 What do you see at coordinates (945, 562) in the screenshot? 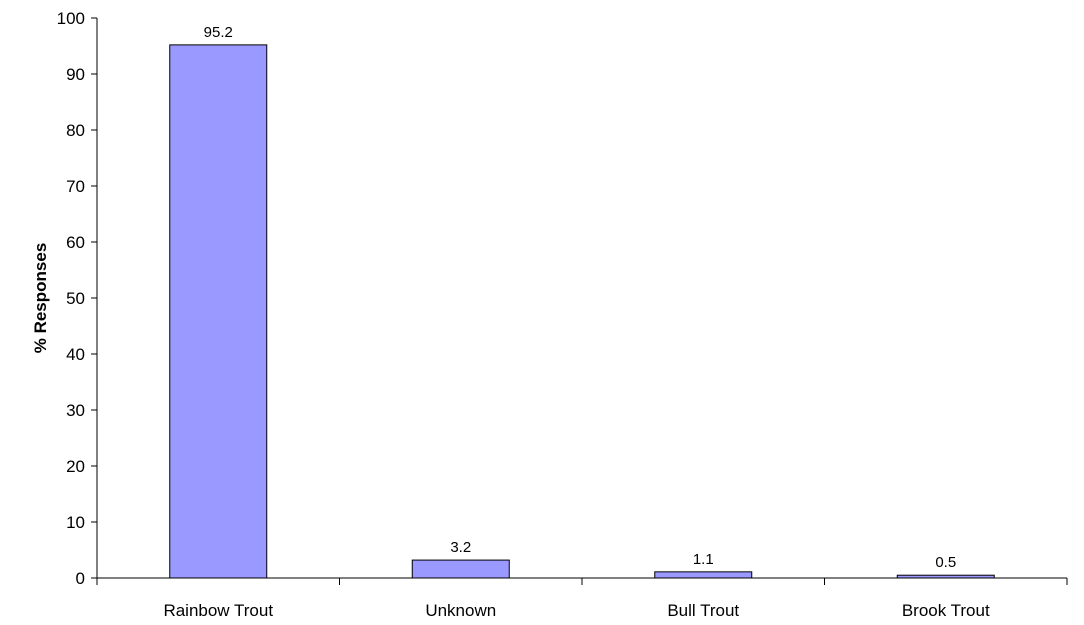
I see `data-label: 0.5` at bounding box center [945, 562].